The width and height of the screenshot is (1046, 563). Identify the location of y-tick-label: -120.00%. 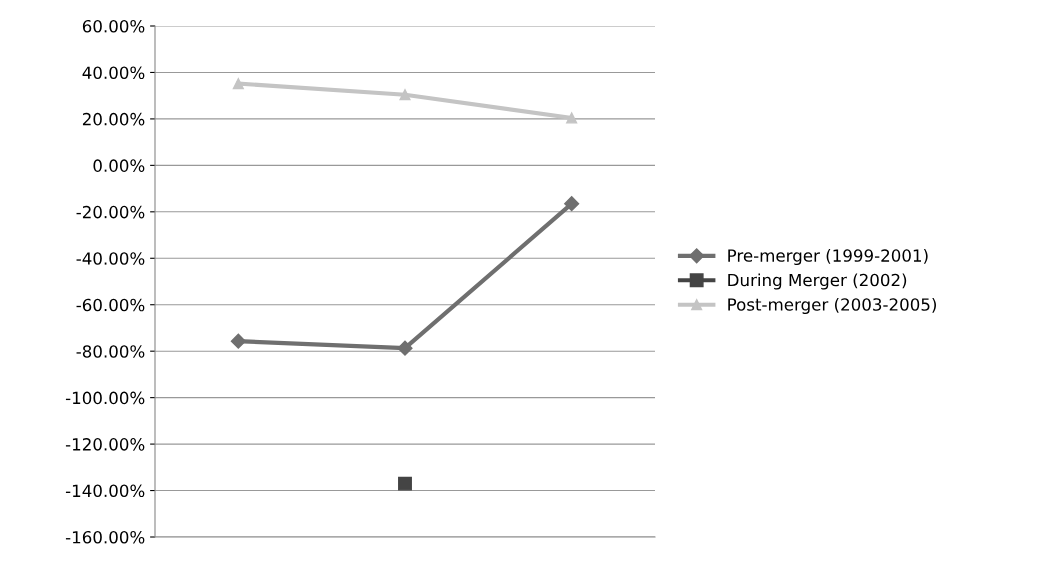
(105, 444).